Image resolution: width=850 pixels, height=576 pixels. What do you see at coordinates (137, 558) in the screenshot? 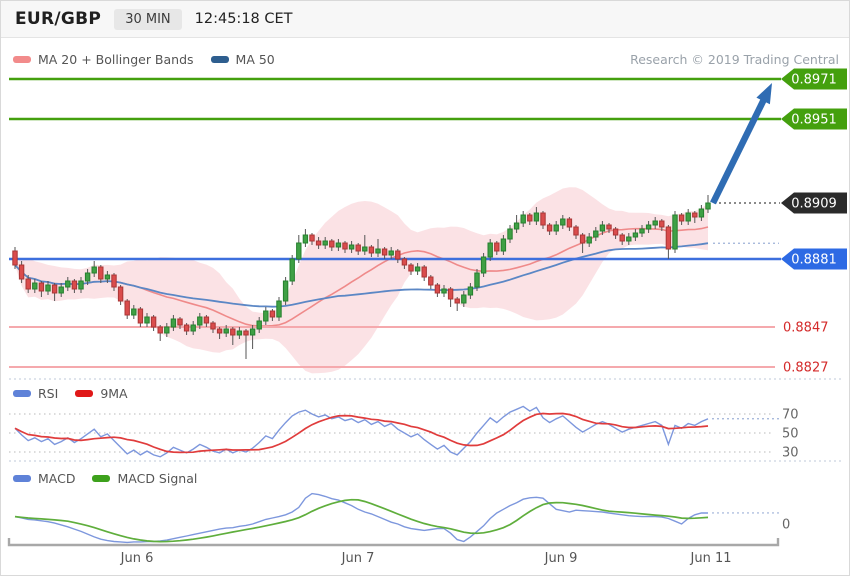
I see `x-axis-label: Jun 6` at bounding box center [137, 558].